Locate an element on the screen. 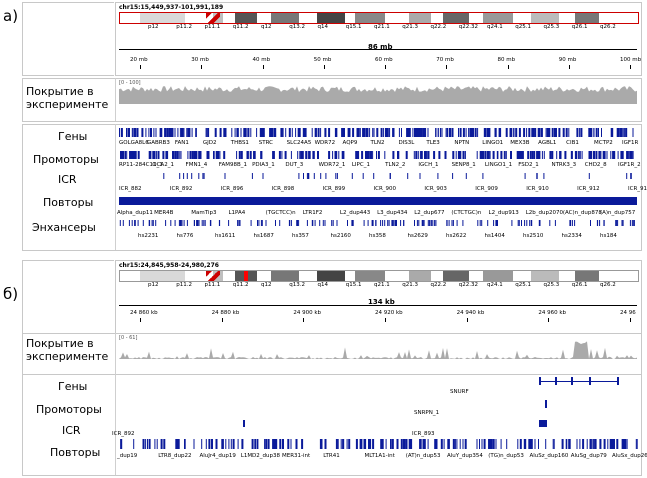 Image resolution: width=647 pixels, height=478 pixels. panel-b-coverage-track is located at coordinates (378, 349).